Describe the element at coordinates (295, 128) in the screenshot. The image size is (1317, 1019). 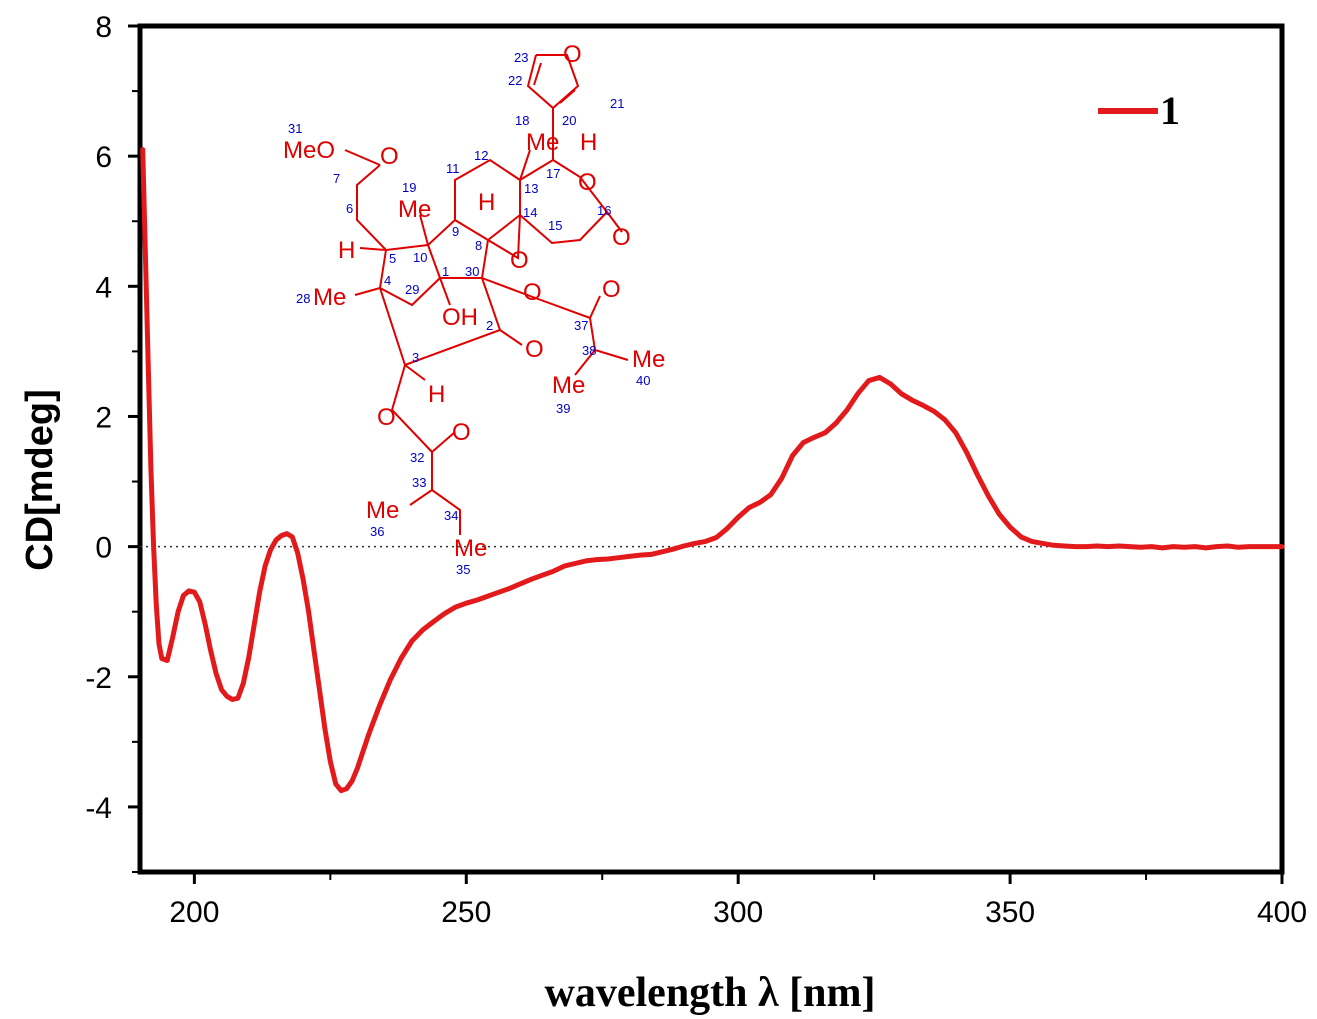
I see `svg-text: 31` at that location.